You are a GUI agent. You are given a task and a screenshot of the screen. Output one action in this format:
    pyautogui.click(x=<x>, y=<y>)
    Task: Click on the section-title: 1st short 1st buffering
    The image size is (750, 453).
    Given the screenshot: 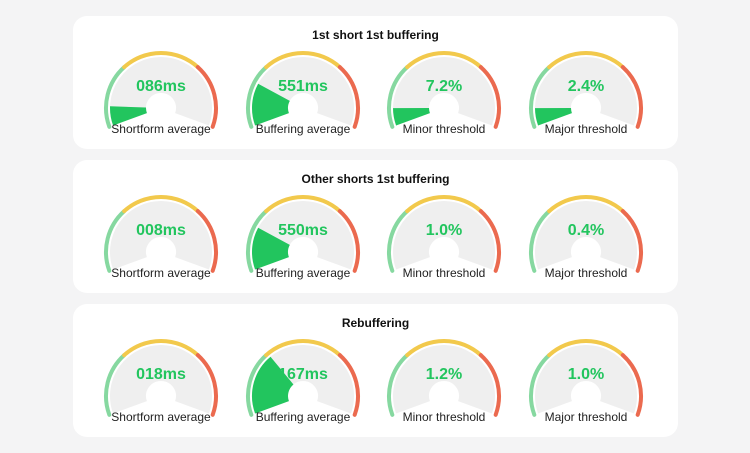 What is the action you would take?
    pyautogui.click(x=375, y=35)
    